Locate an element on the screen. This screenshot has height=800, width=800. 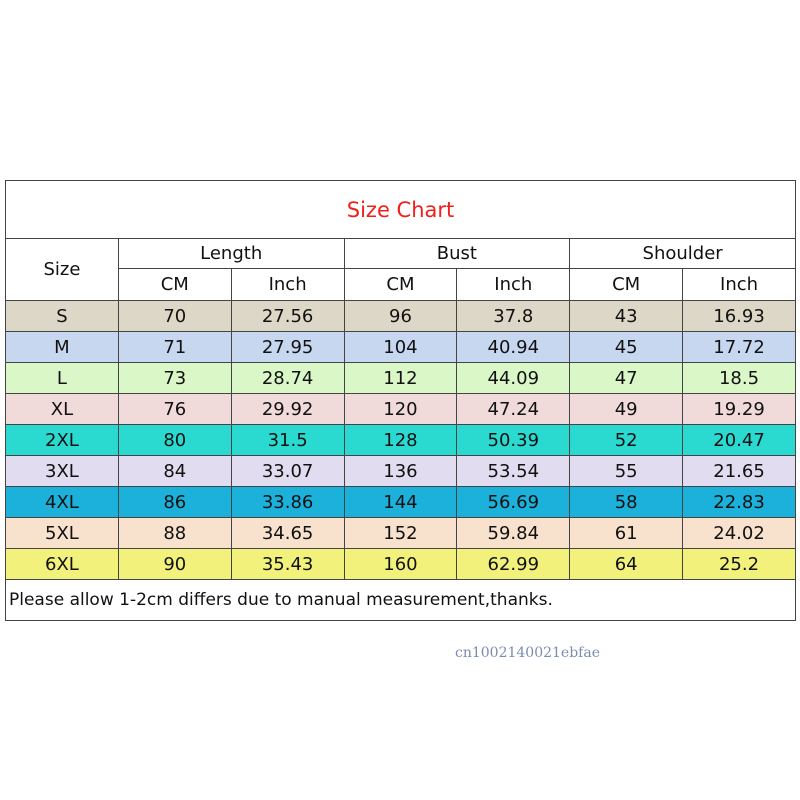
size-row: 6XL 90 35.43 160 62.99 64 25.2 is located at coordinates (400, 564).